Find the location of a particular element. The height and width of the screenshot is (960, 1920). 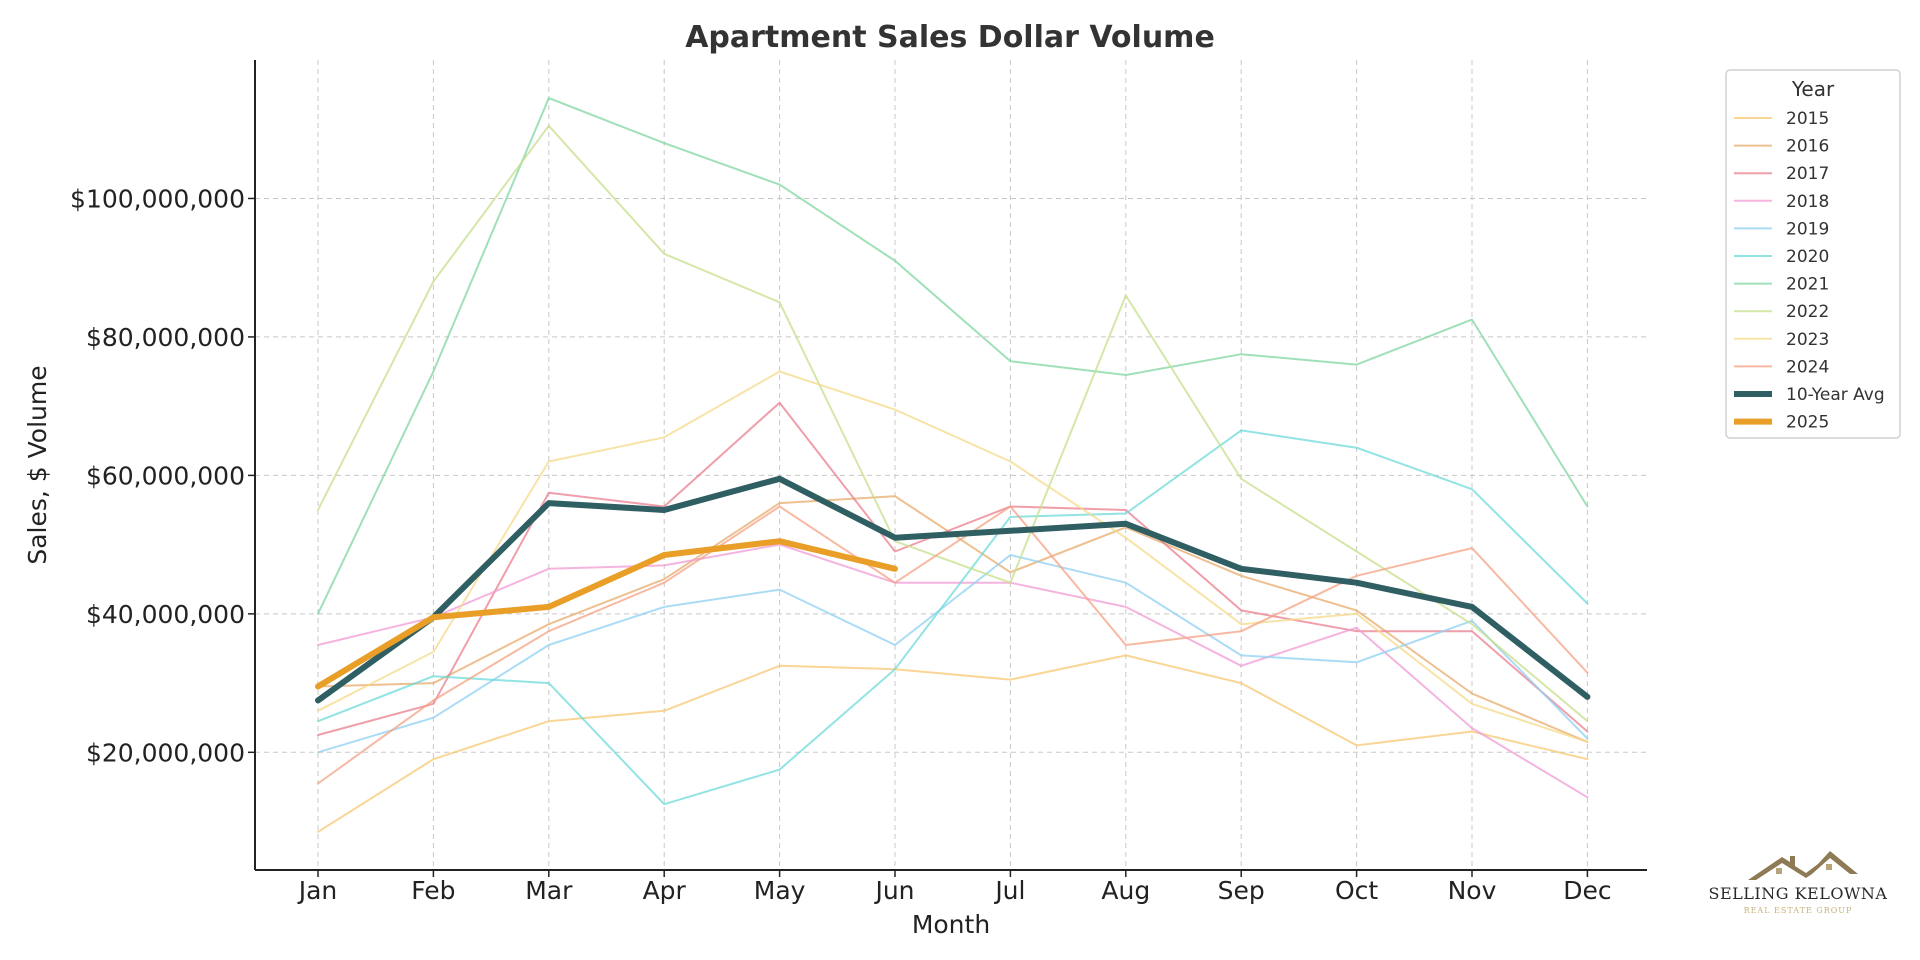

legend-label-2016: 2016 is located at coordinates (1807, 147).